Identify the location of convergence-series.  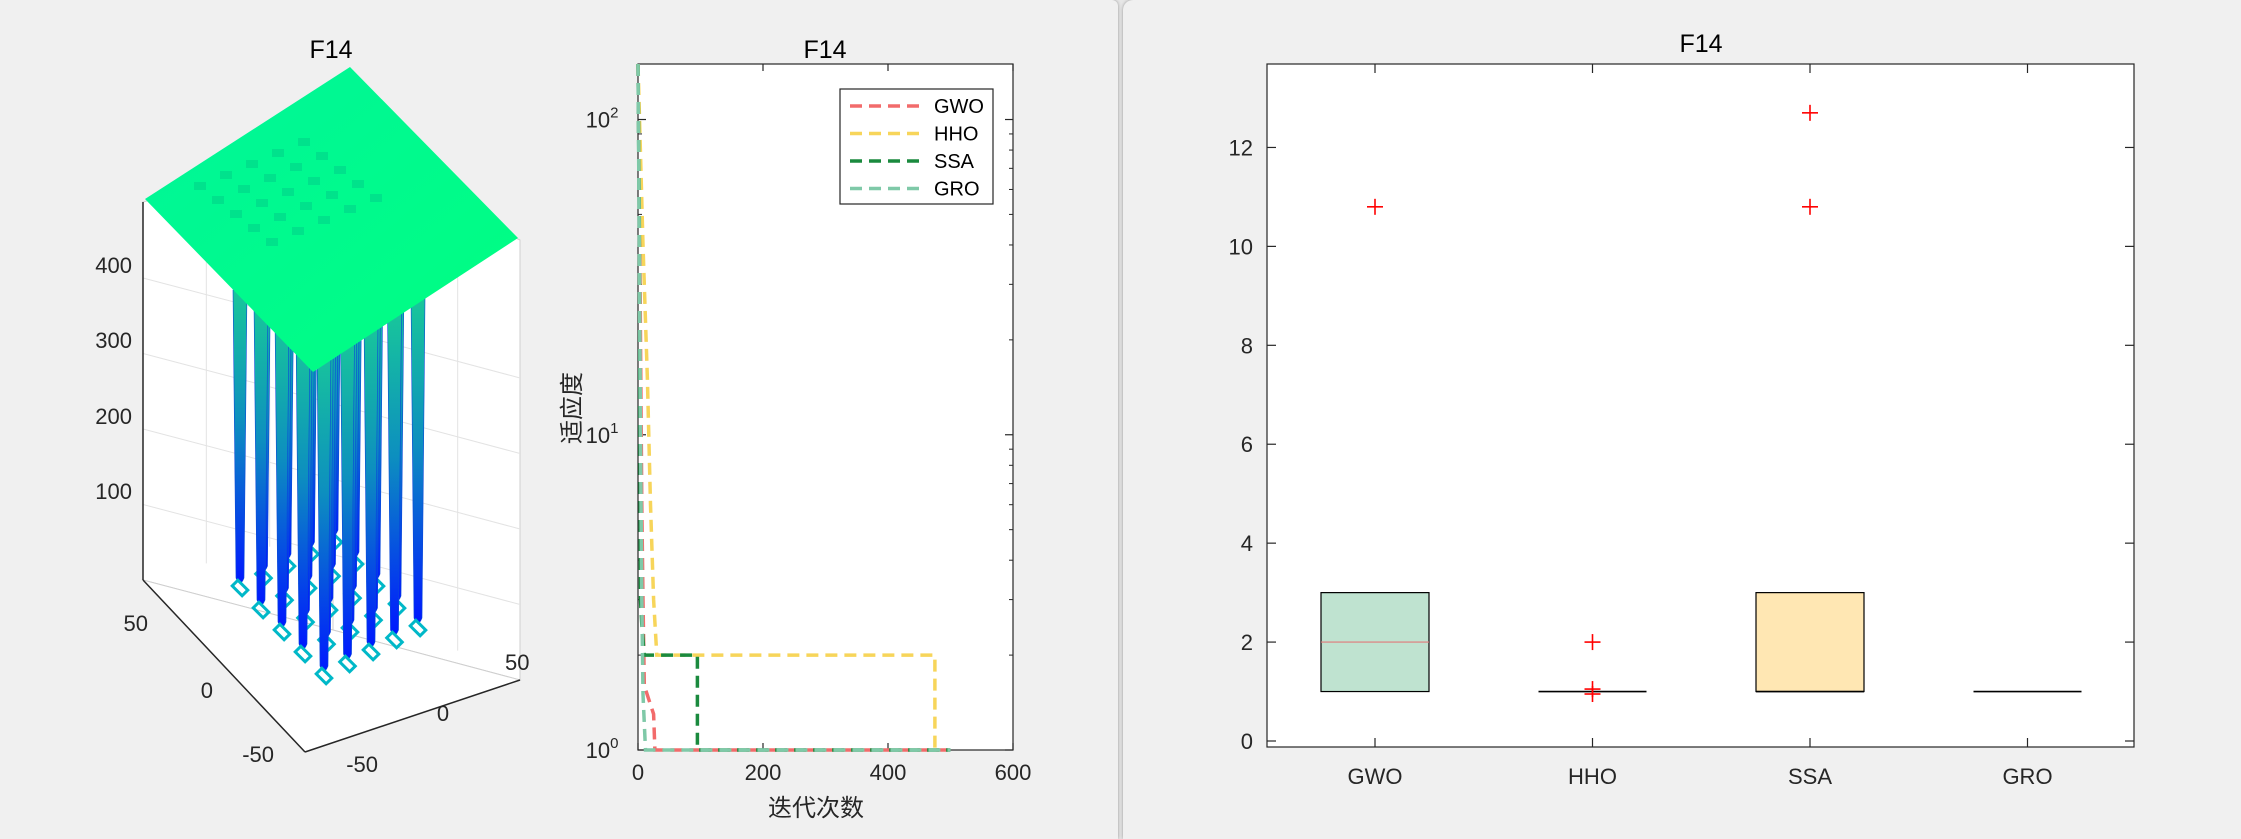
(793, 407).